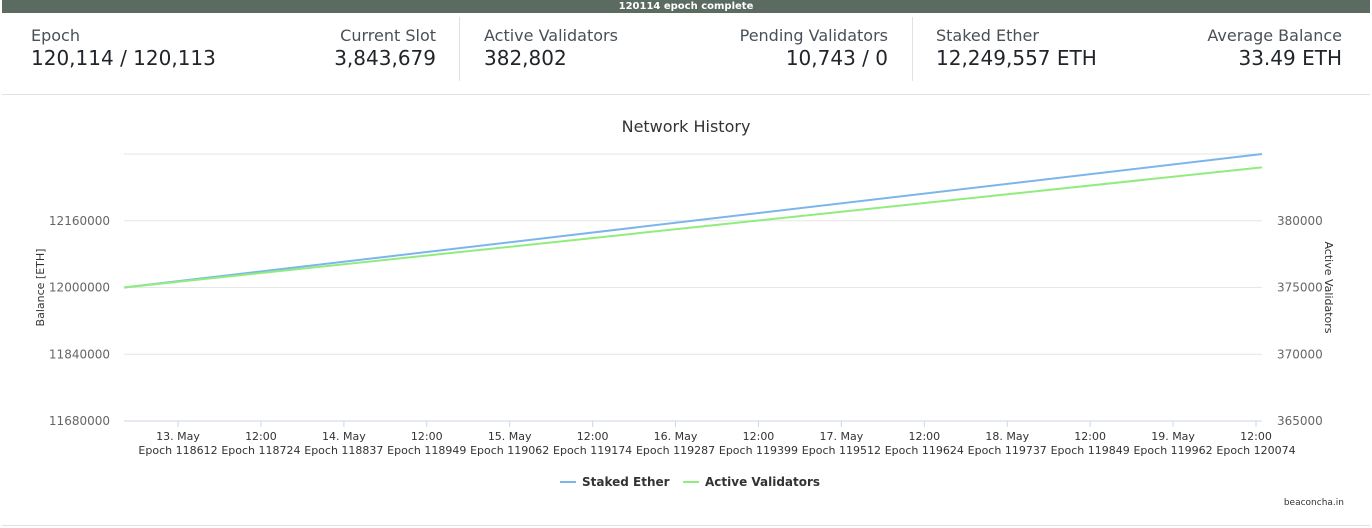 Image resolution: width=1372 pixels, height=528 pixels. What do you see at coordinates (1007, 436) in the screenshot?
I see `x-tick-date: 18. May` at bounding box center [1007, 436].